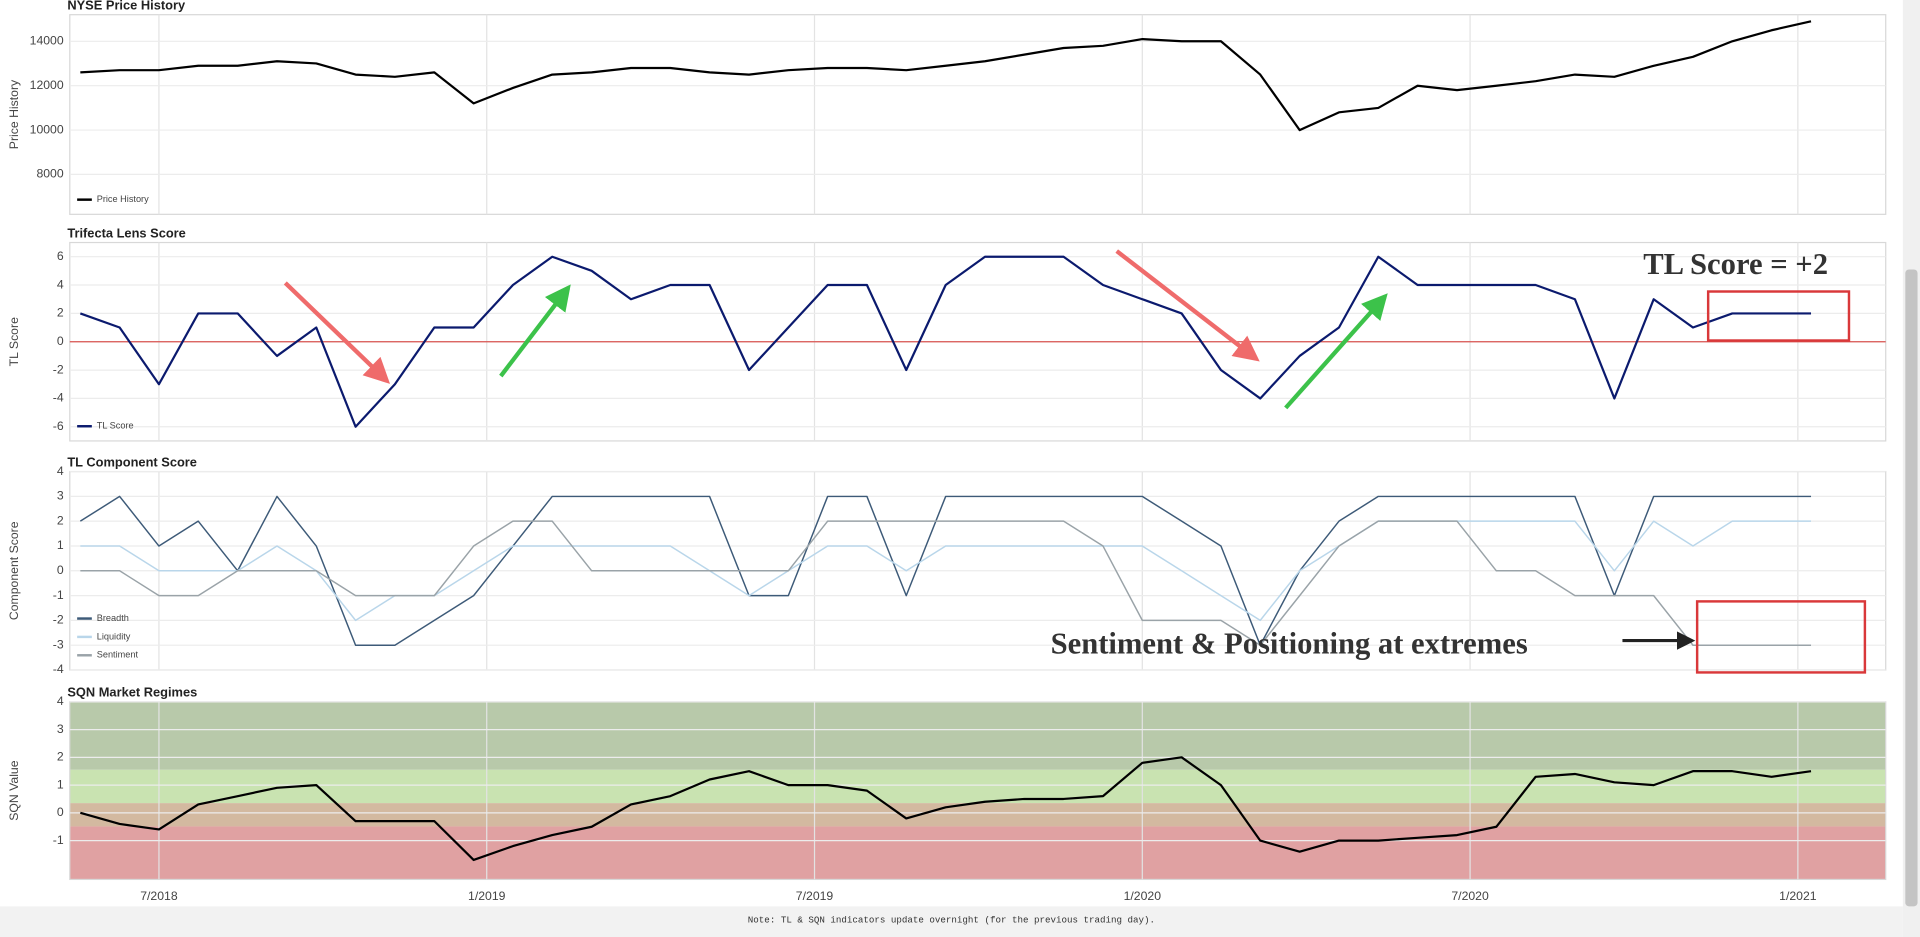  What do you see at coordinates (1735, 264) in the screenshot?
I see `annotation: TL Score = +2` at bounding box center [1735, 264].